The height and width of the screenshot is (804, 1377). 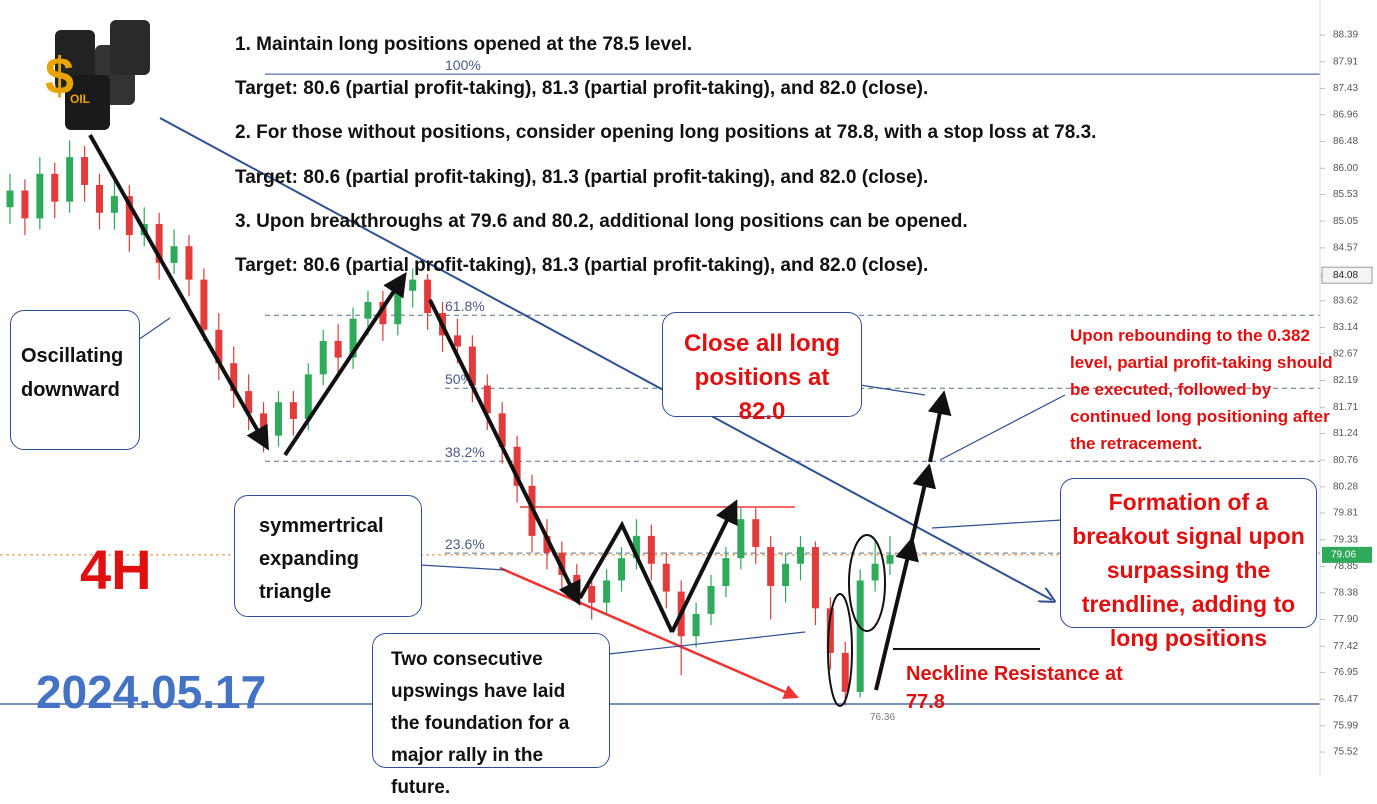 What do you see at coordinates (463, 65) in the screenshot?
I see `fib-label: 100%` at bounding box center [463, 65].